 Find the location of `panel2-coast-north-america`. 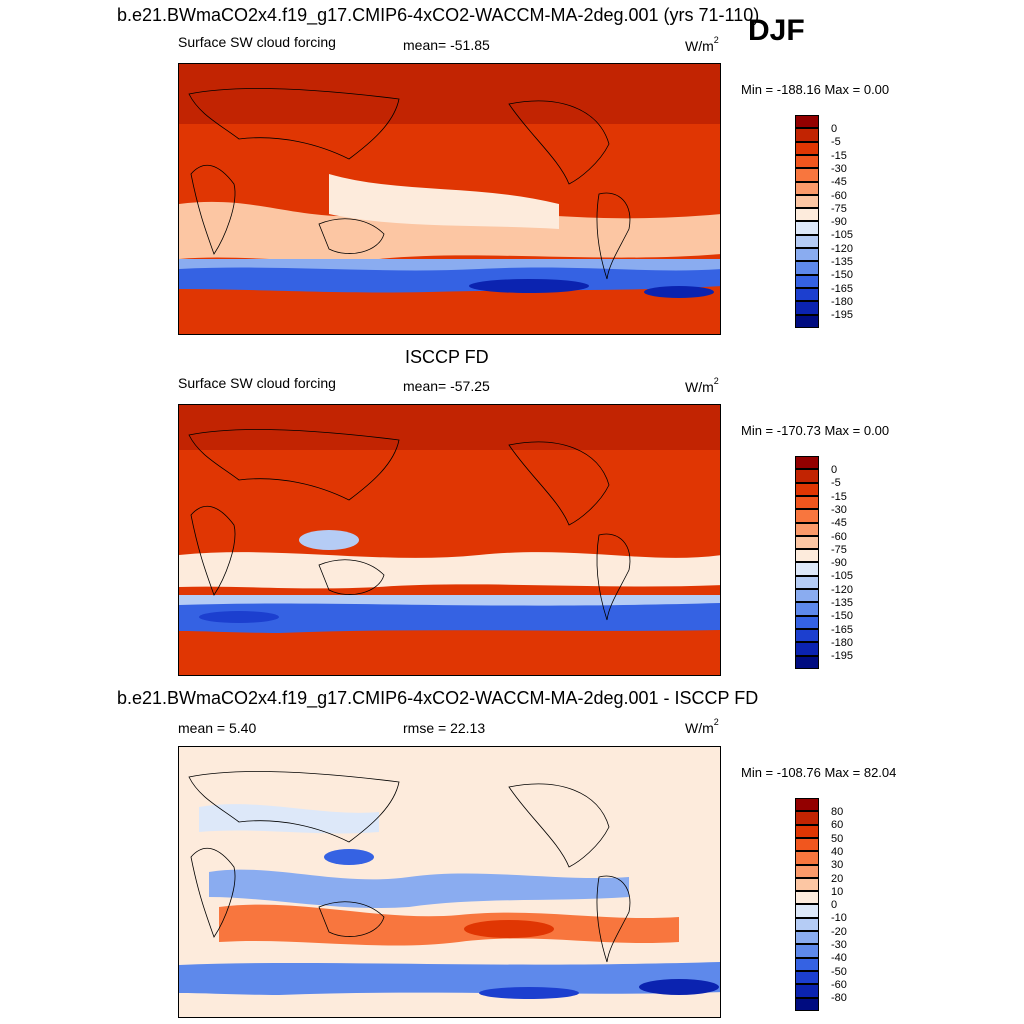

panel2-coast-north-america is located at coordinates (559, 483).